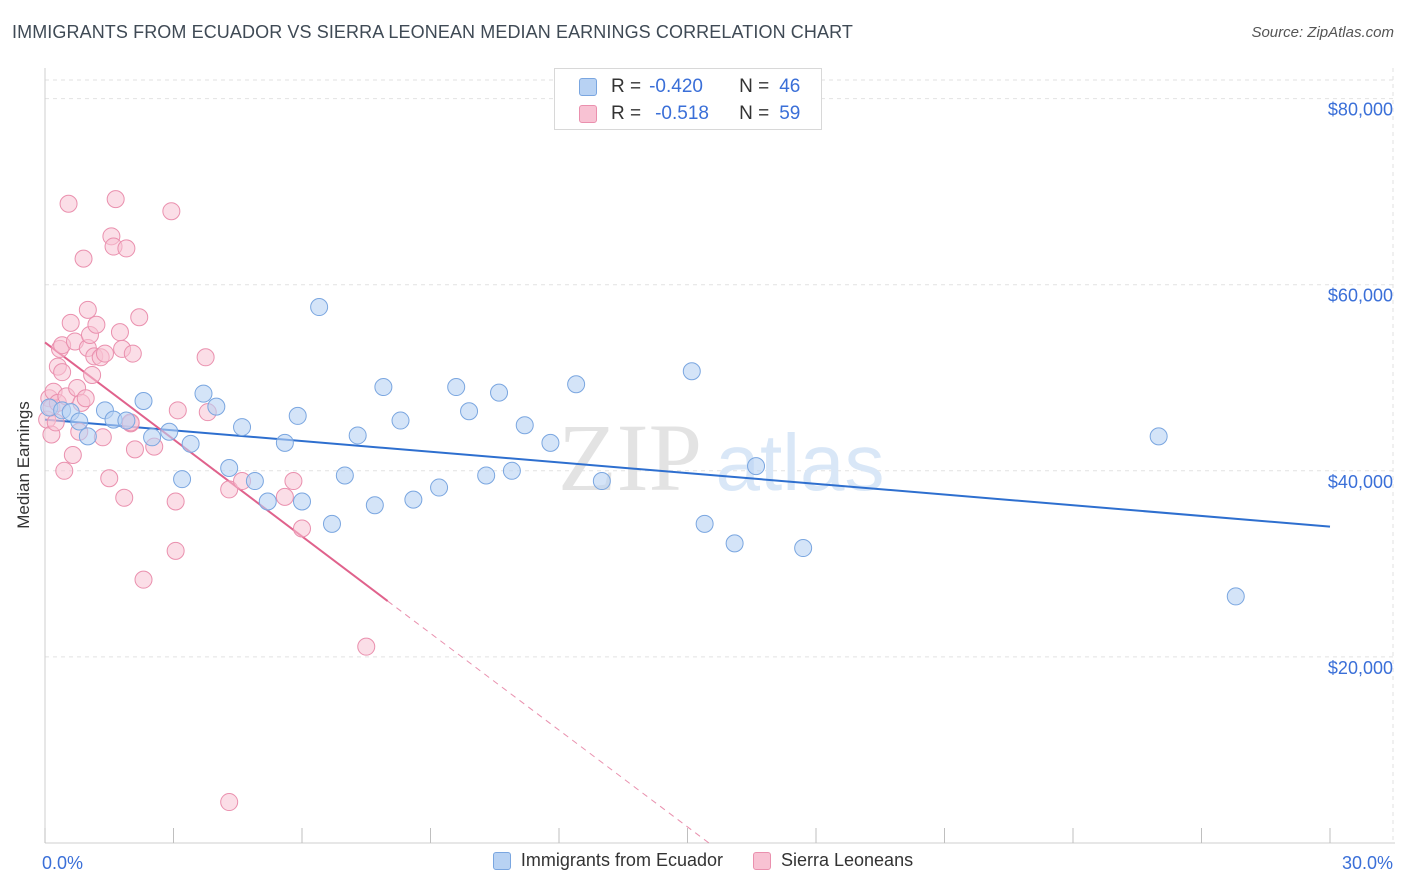 The width and height of the screenshot is (1406, 892). Describe the element at coordinates (23, 465) in the screenshot. I see `y-axis-label: Median Earnings` at that location.